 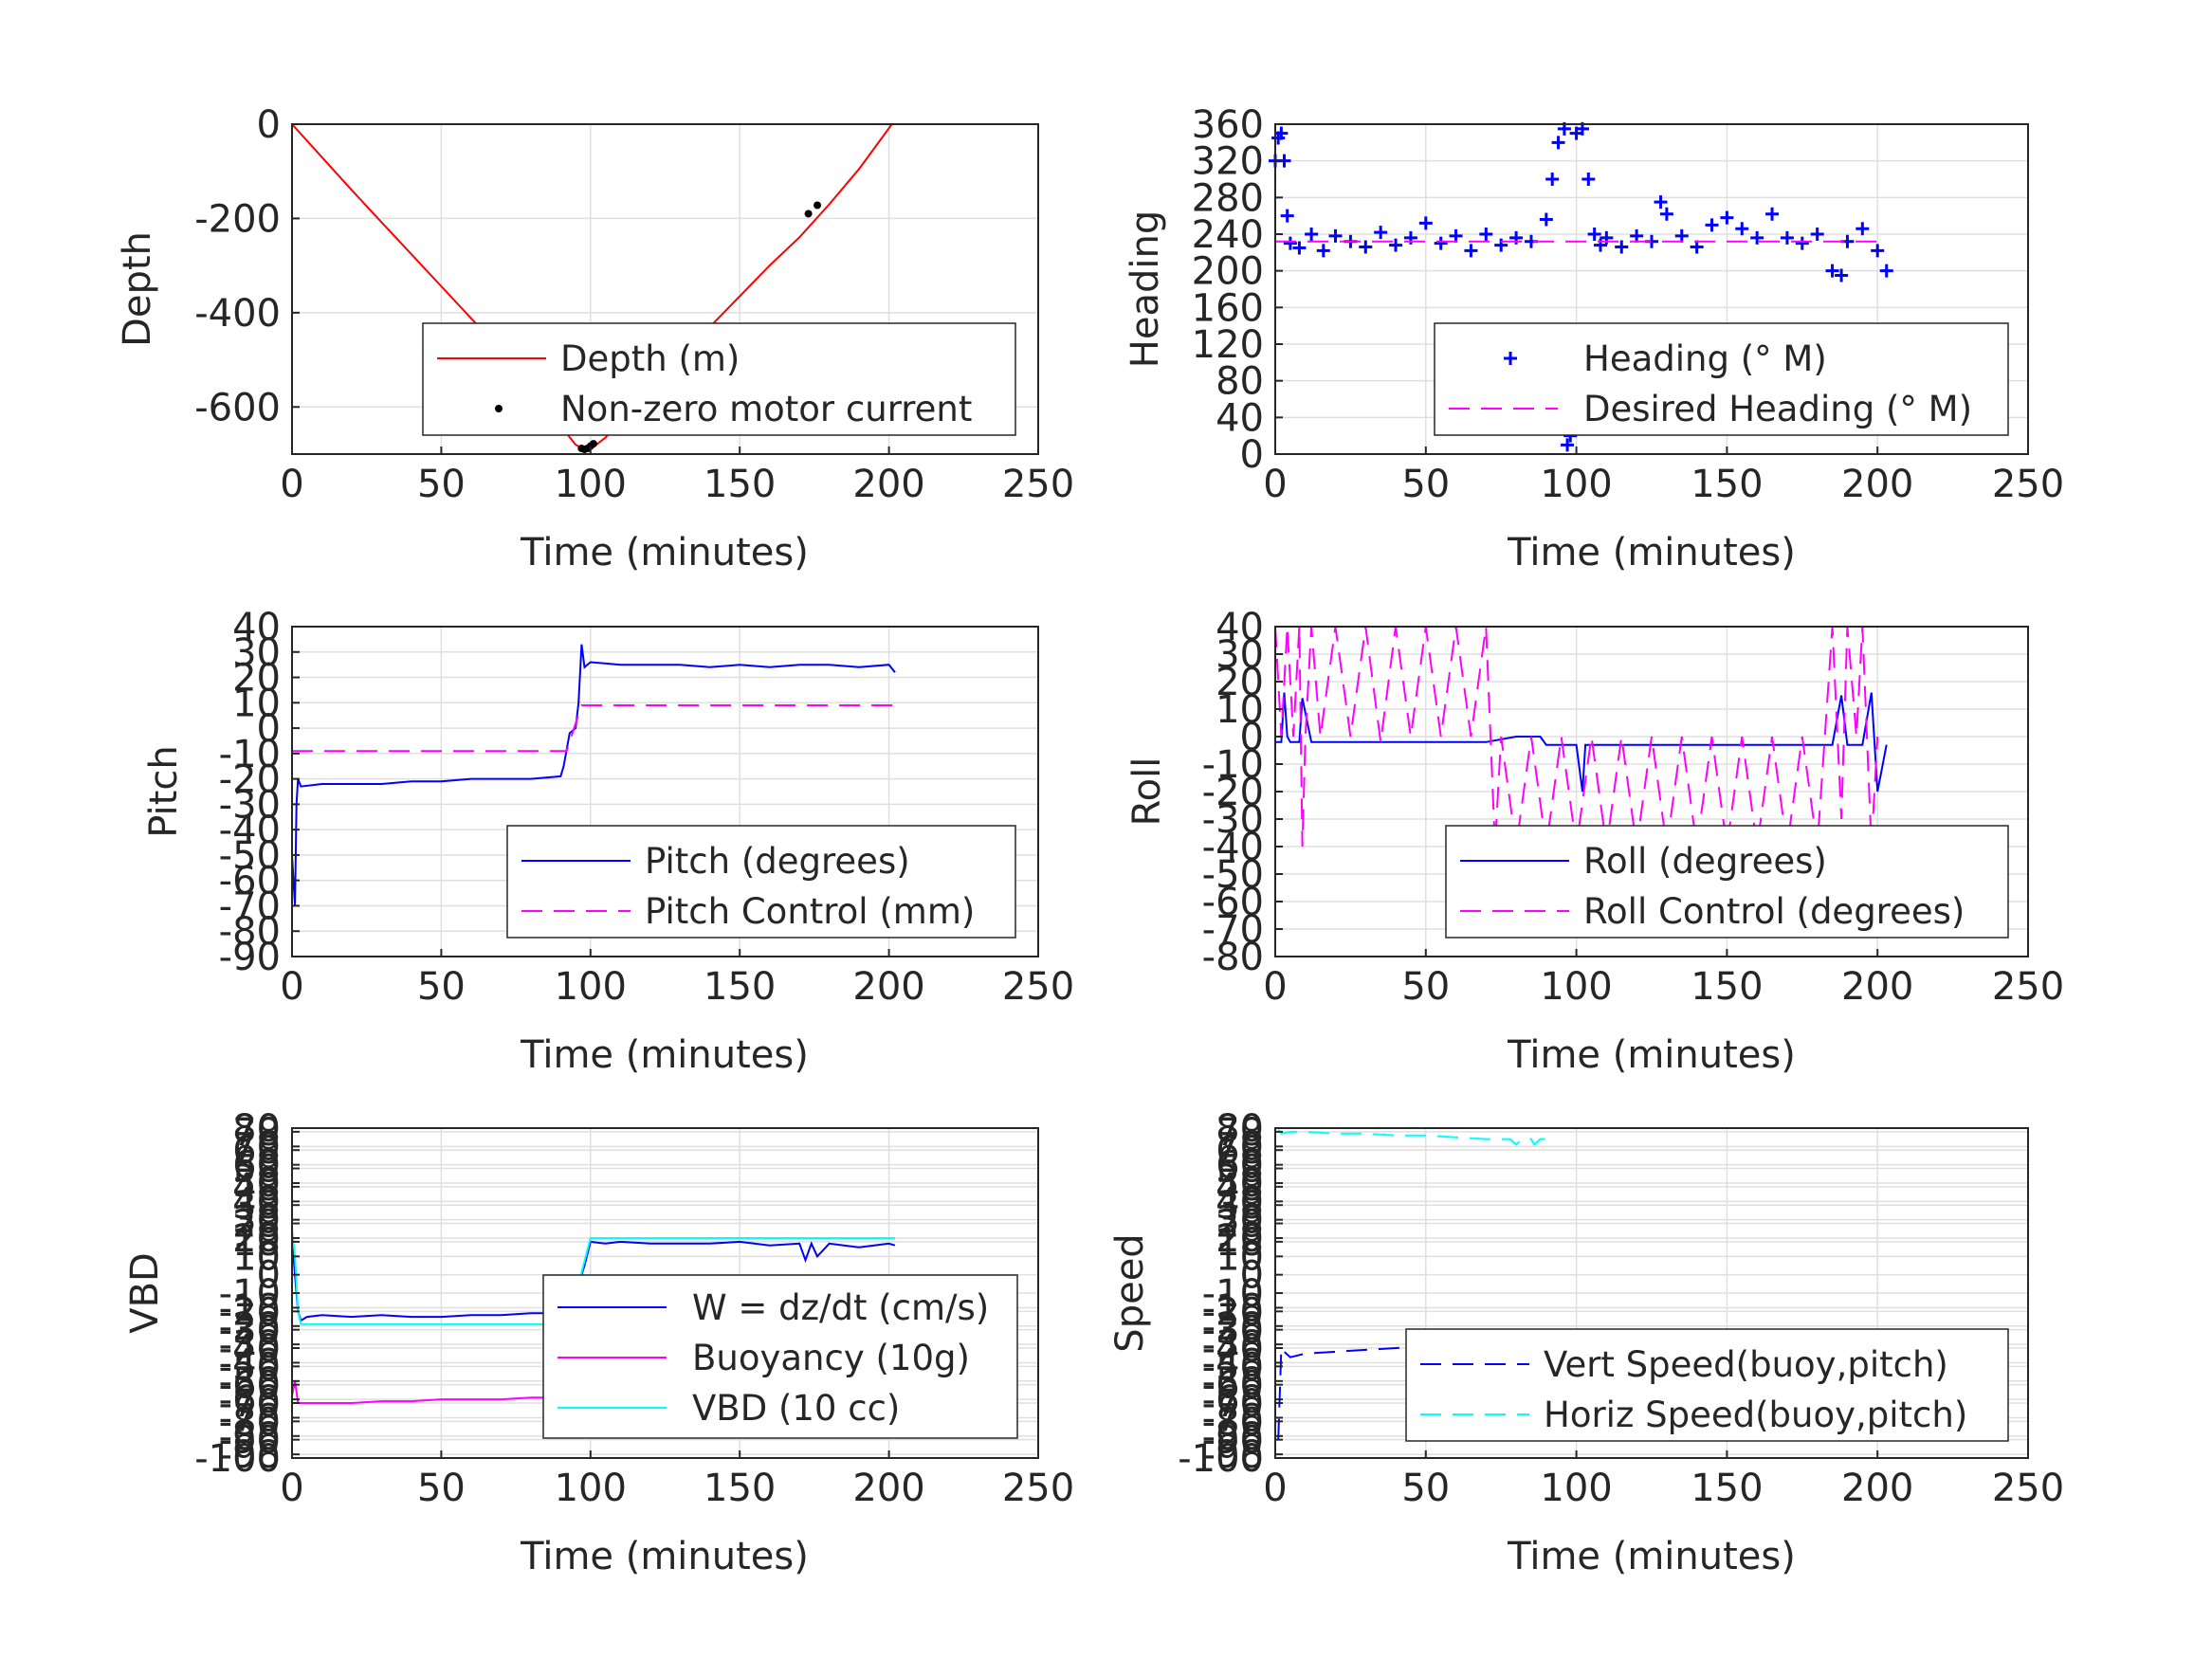 What do you see at coordinates (1233, 957) in the screenshot?
I see `roll-y-tick-label: -80` at bounding box center [1233, 957].